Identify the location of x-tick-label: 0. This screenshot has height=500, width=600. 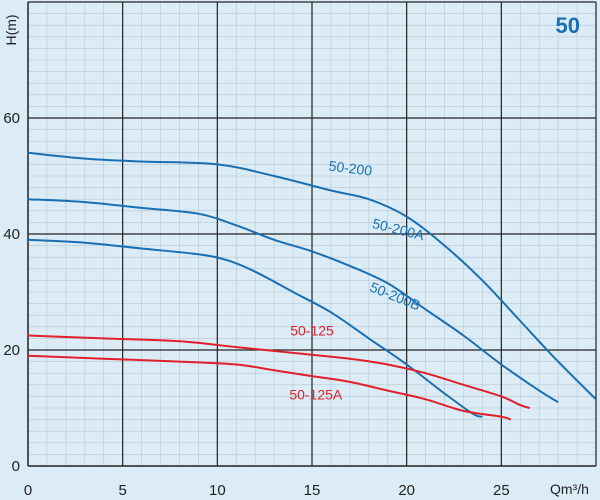
(28, 490).